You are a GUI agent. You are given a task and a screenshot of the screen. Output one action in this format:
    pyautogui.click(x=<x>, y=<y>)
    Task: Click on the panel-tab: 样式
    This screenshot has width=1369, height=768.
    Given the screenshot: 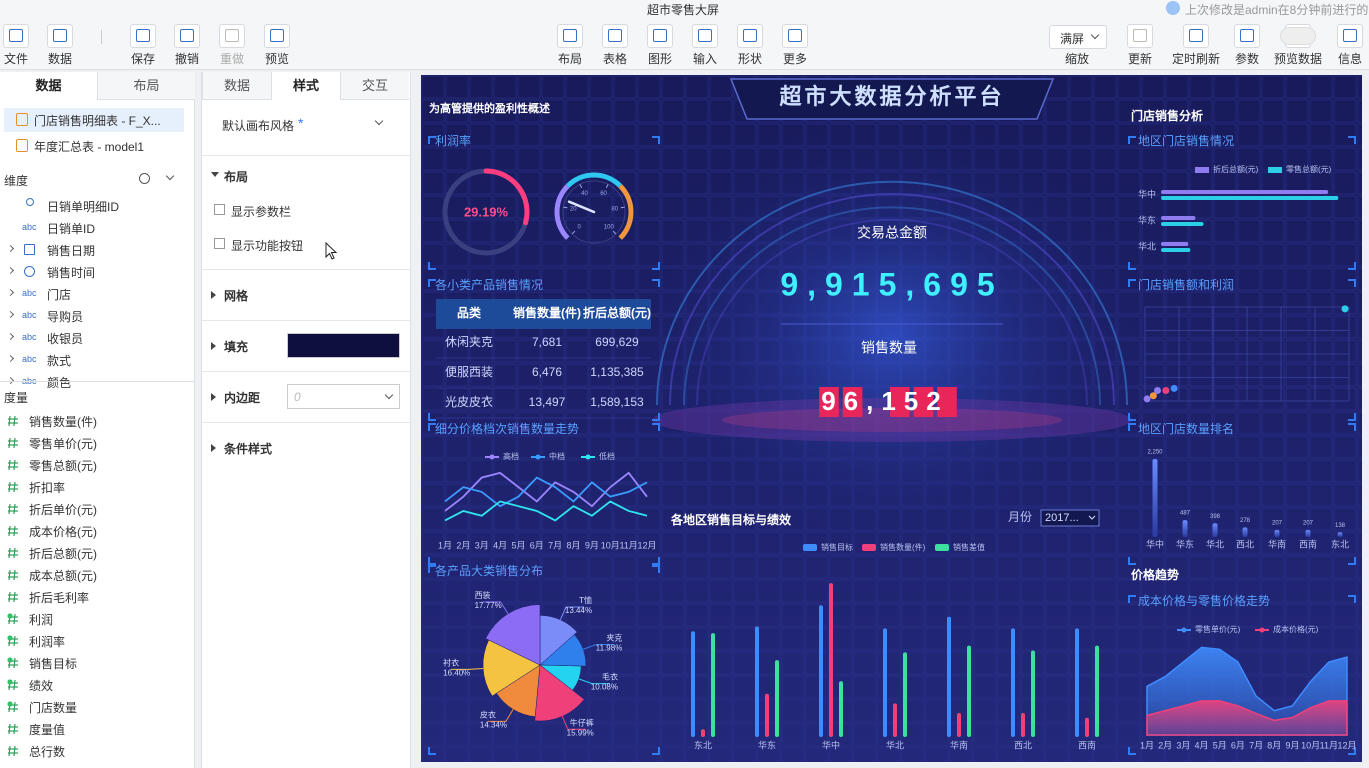 What is the action you would take?
    pyautogui.click(x=305, y=86)
    